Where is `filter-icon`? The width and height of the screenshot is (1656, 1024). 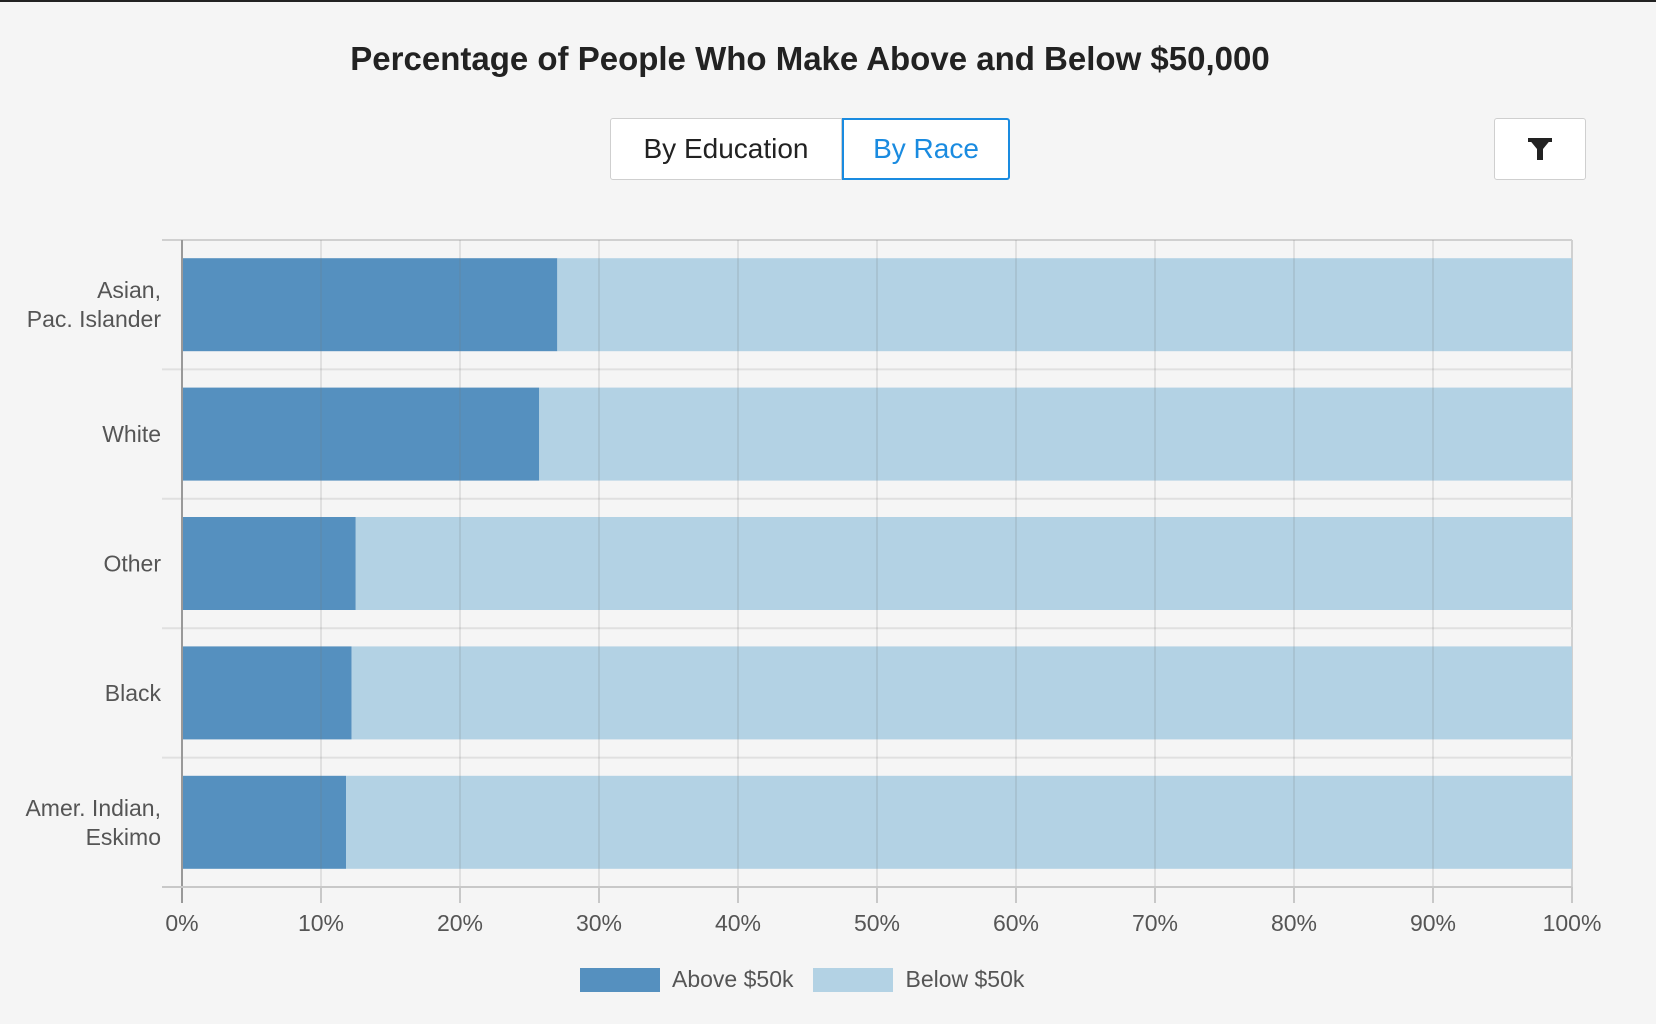 filter-icon is located at coordinates (1540, 149).